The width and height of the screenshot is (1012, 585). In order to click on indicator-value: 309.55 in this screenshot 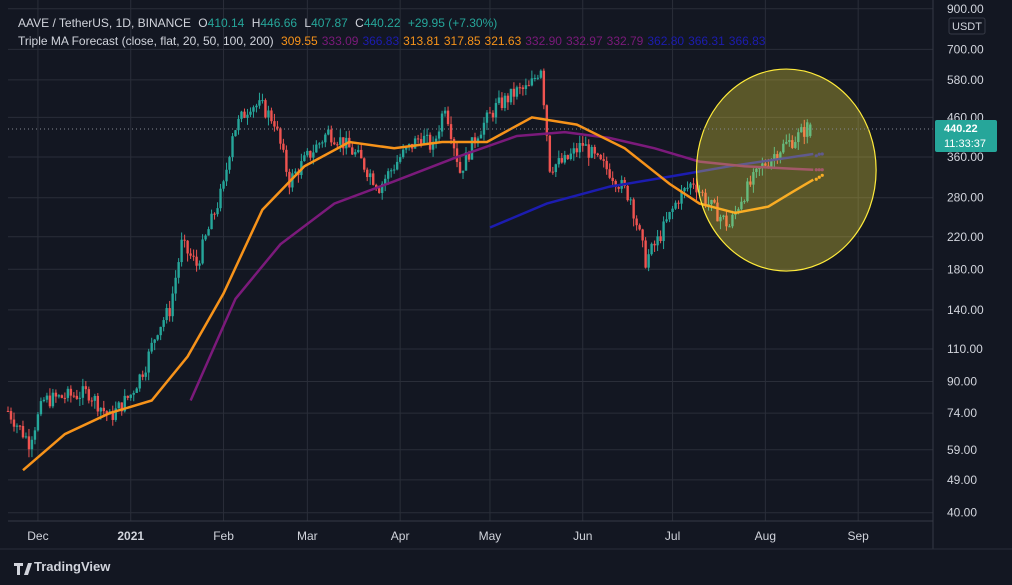, I will do `click(299, 41)`.